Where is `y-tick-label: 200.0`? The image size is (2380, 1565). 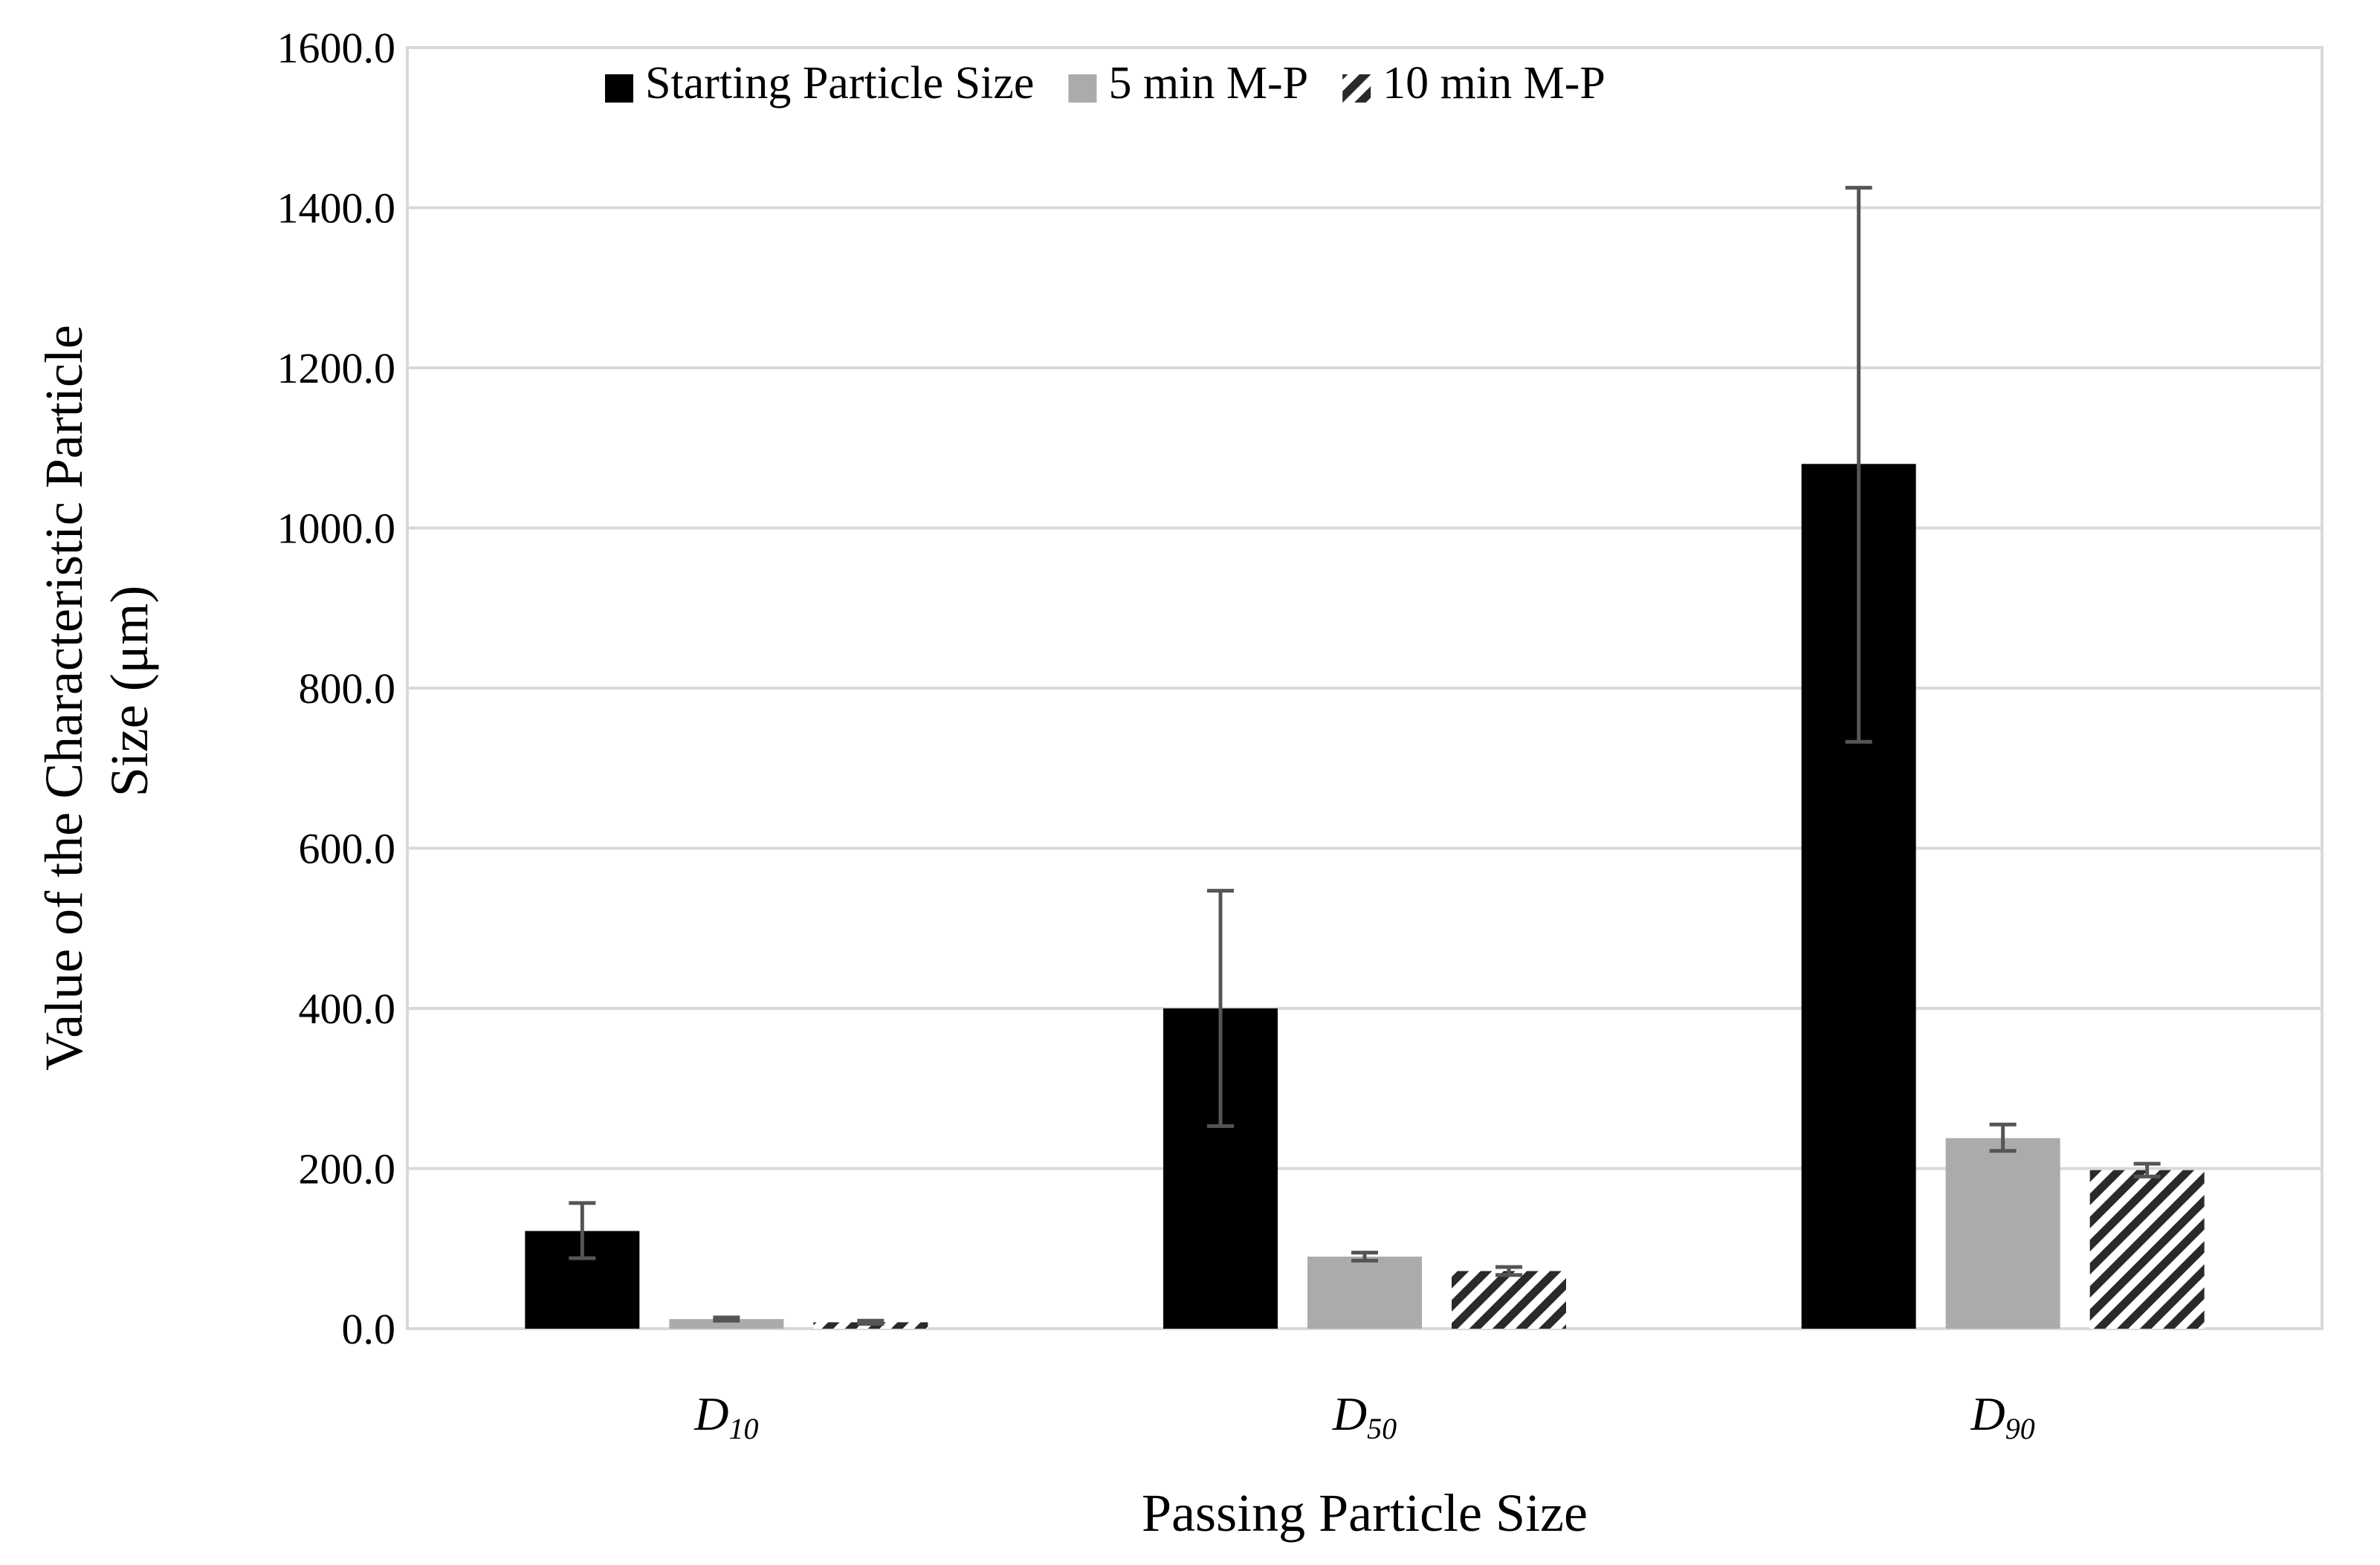
y-tick-label: 200.0 is located at coordinates (348, 1169).